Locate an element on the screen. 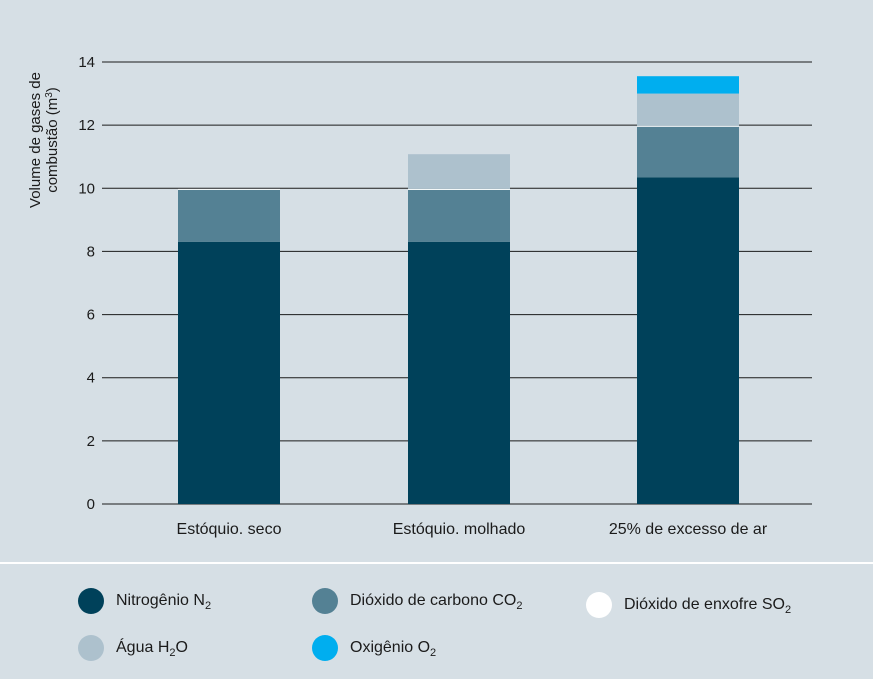  y-tick-label: 6 is located at coordinates (91, 315).